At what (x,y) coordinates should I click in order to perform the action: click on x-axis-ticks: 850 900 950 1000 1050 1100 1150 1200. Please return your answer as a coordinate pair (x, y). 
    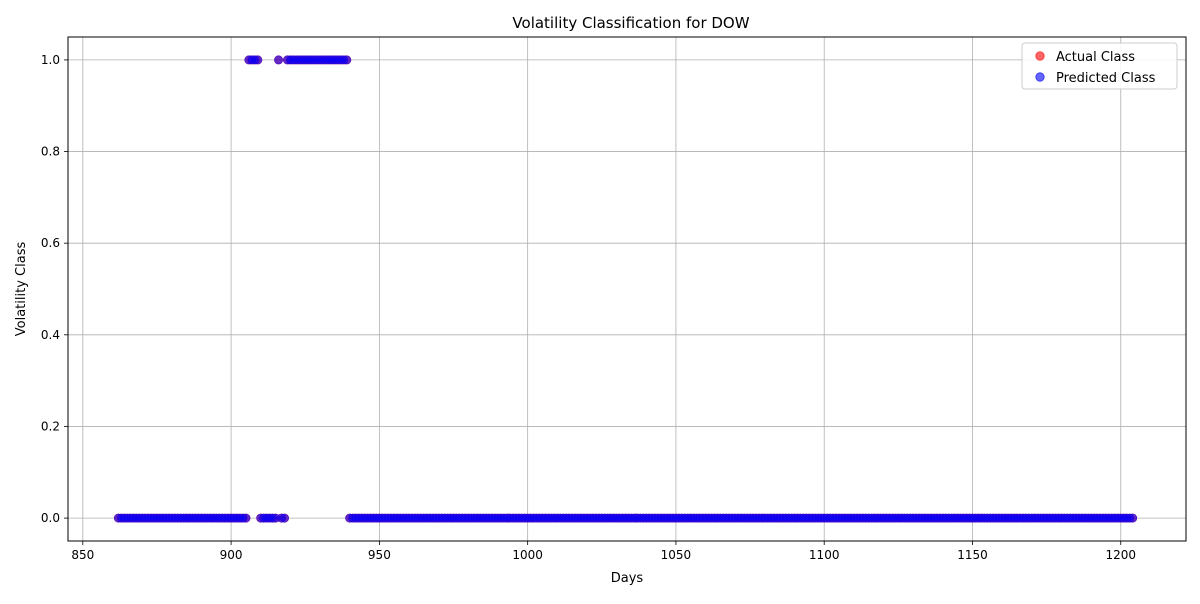
    Looking at the image, I should click on (603, 551).